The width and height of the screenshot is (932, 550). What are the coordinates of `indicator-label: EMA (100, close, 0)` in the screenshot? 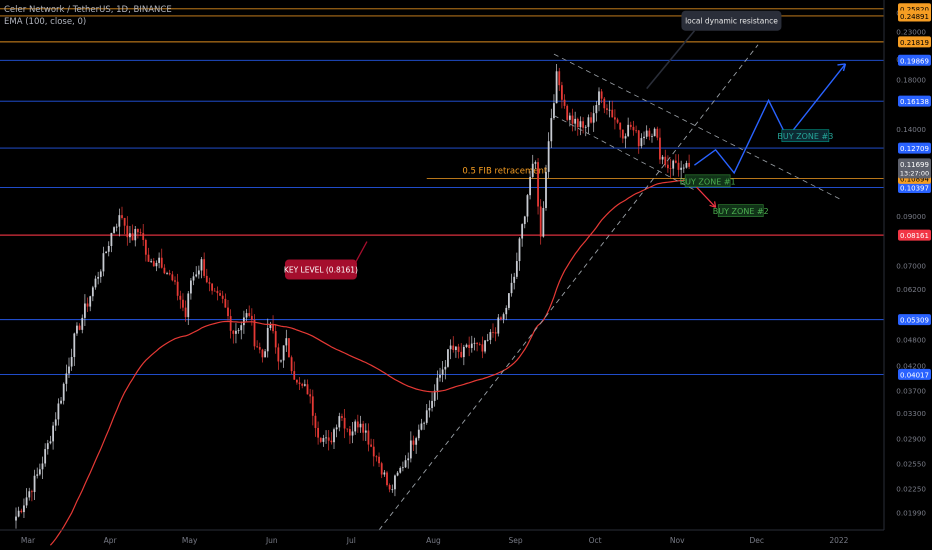 It's located at (45, 22).